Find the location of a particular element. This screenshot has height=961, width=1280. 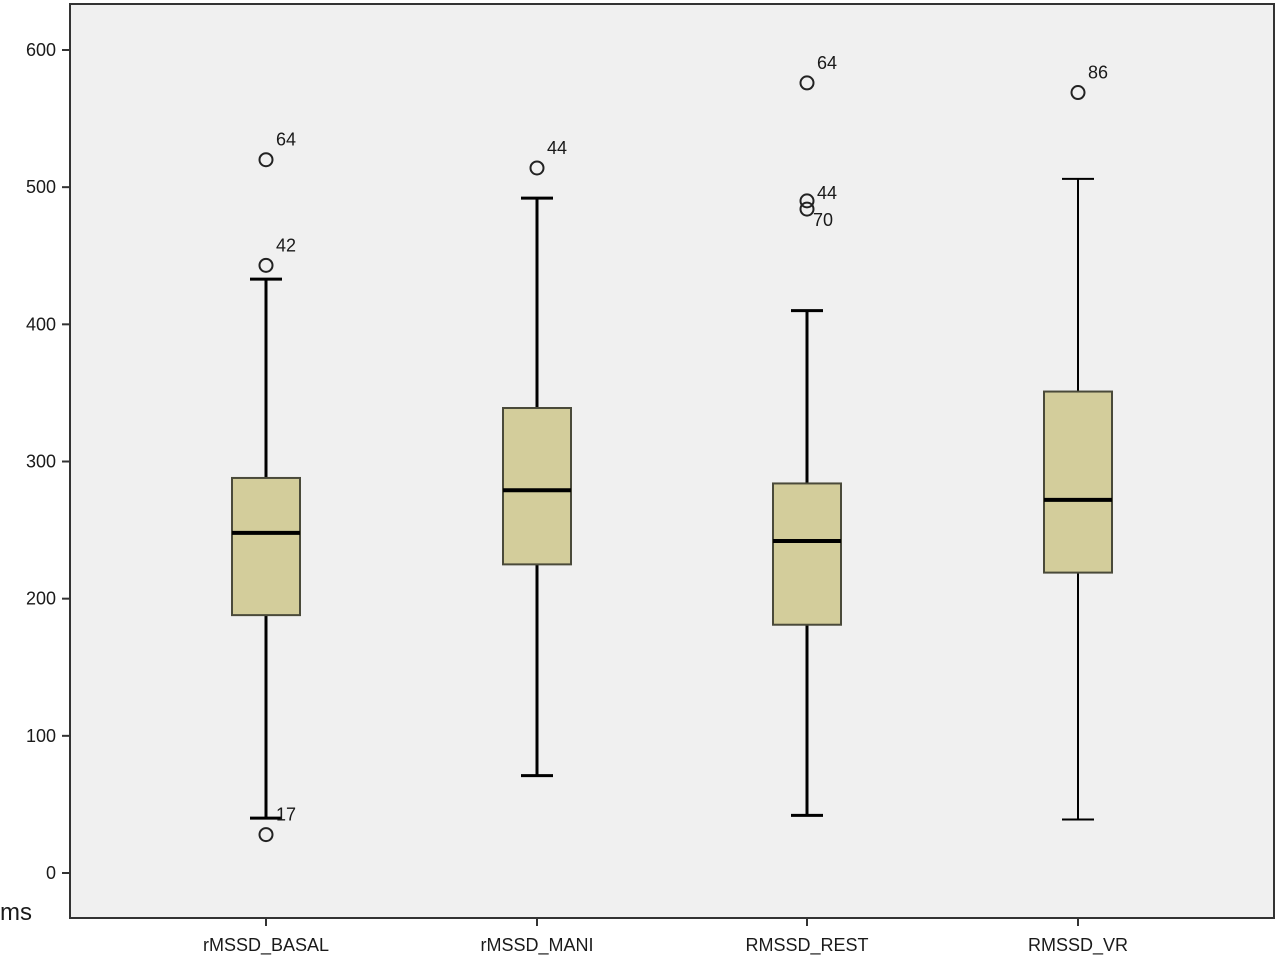

y-tick-label: 100 is located at coordinates (41, 736).